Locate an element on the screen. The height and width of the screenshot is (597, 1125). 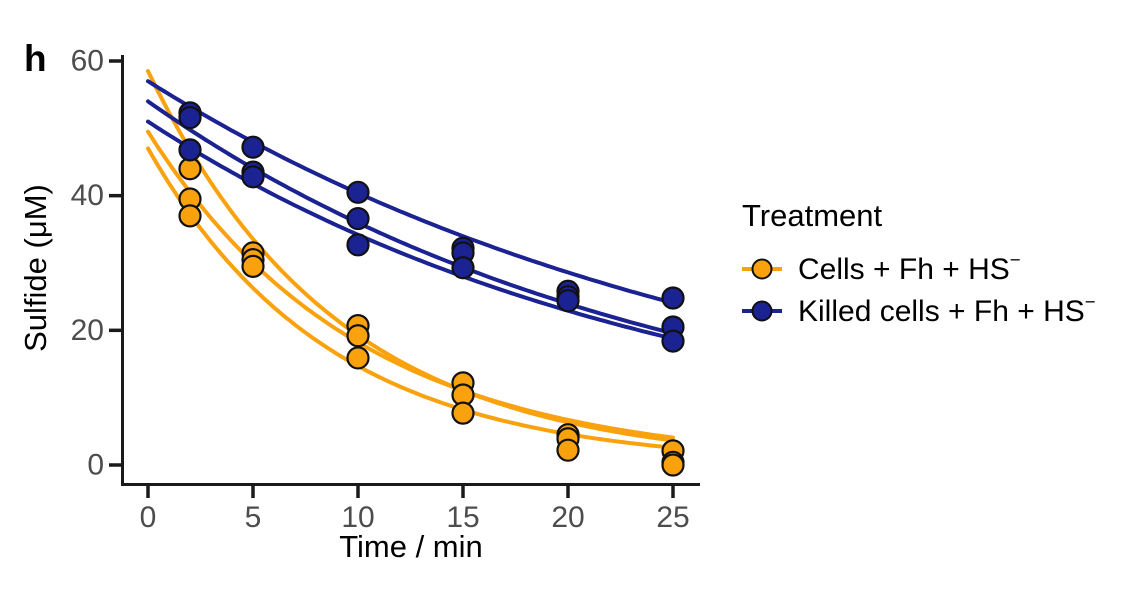
legend-entries: Cells + Fh + HS− Killed cells + Fh + HS− is located at coordinates (919, 290).